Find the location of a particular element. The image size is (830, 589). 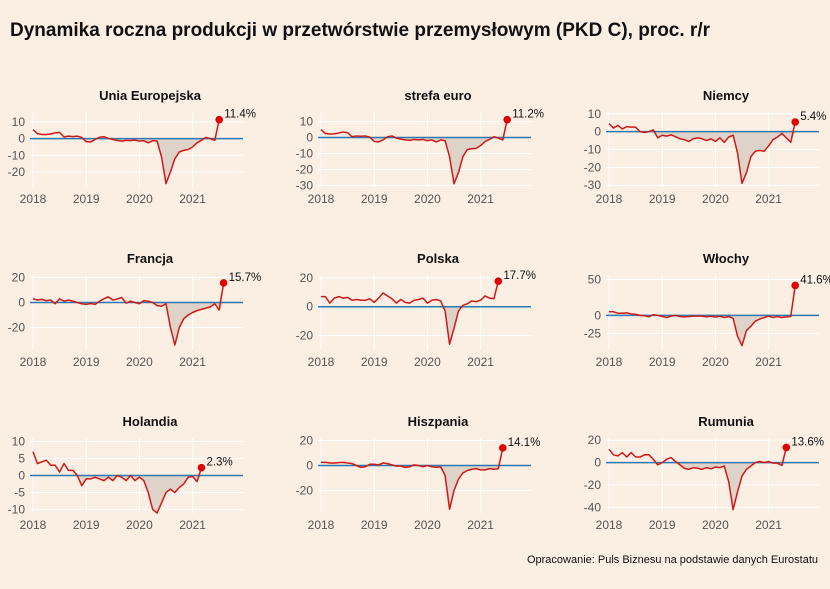

panel-4-negative-area is located at coordinates (128, 323).